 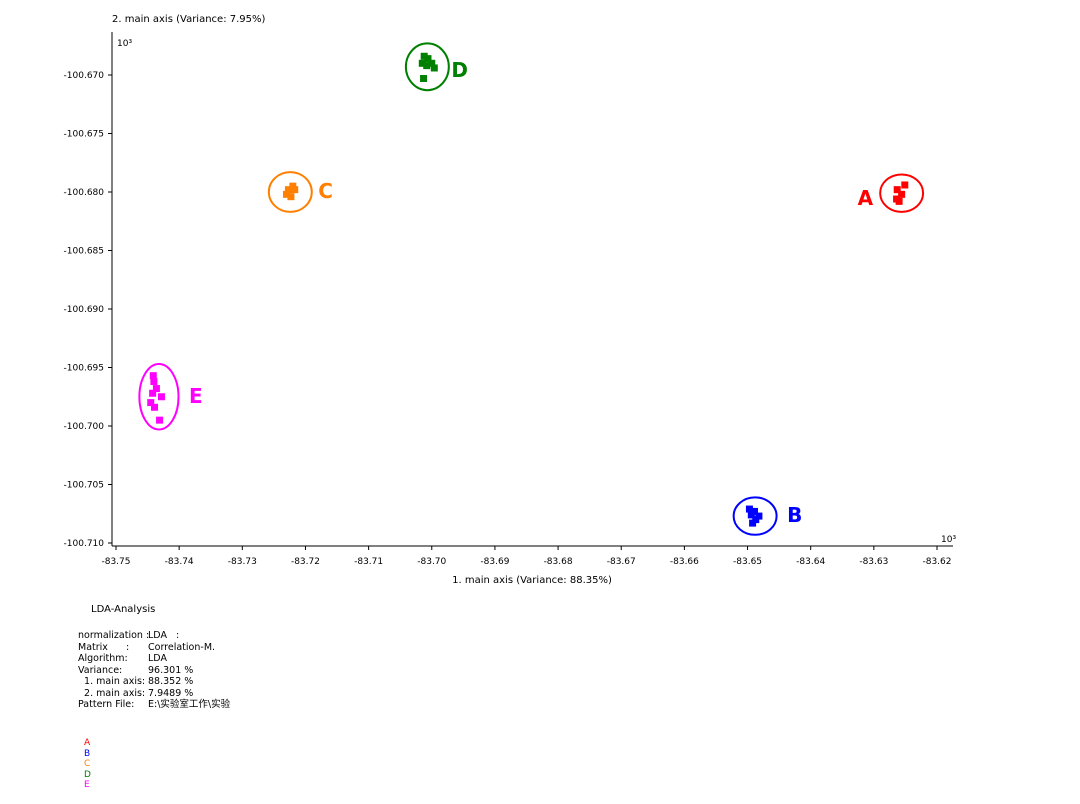 What do you see at coordinates (84, 310) in the screenshot?
I see `y-tick-label: -100.690` at bounding box center [84, 310].